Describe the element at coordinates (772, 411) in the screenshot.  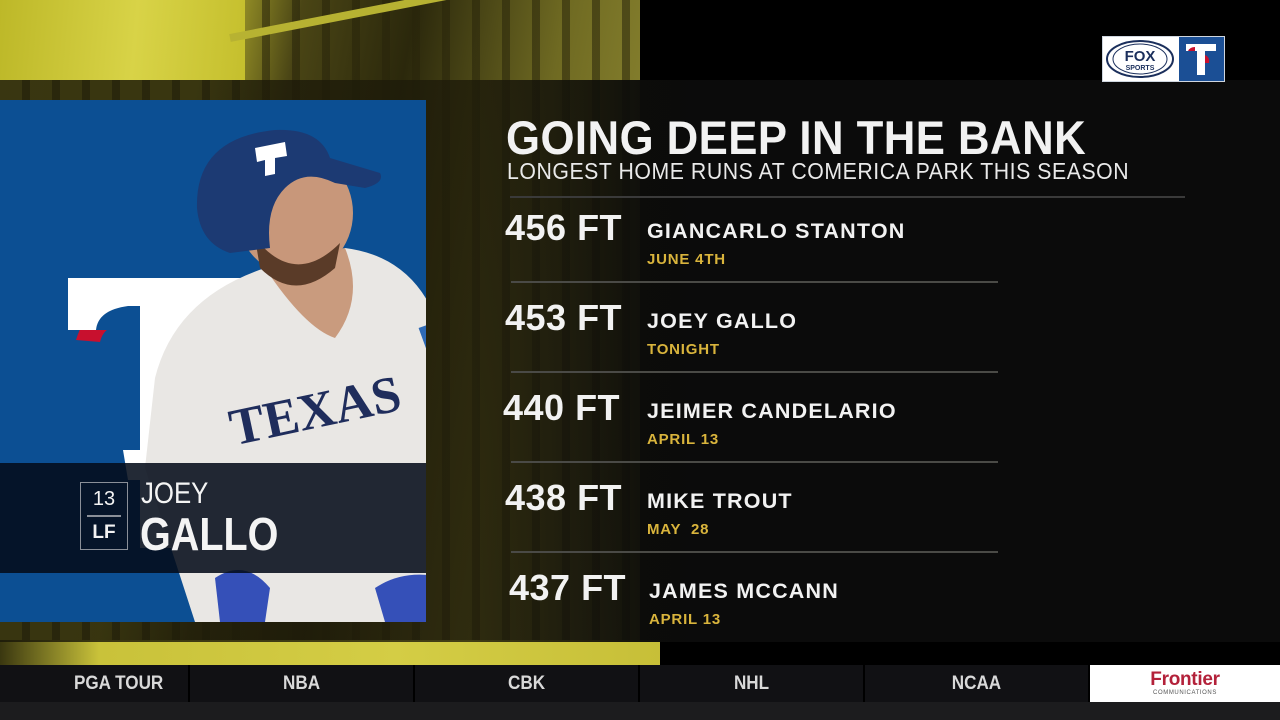
I see `player-name: JEIMER CANDELARIO` at that location.